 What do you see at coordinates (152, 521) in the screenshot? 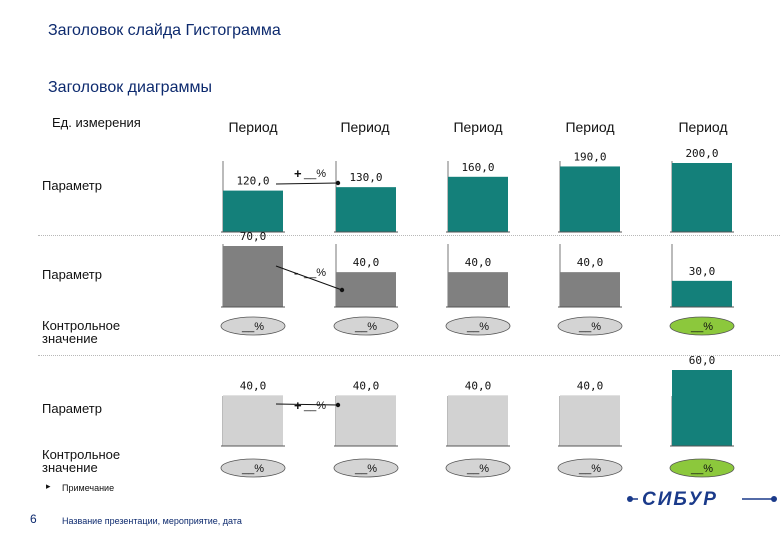
I see `footer-text: Название презентации, мероприятие, дата` at bounding box center [152, 521].